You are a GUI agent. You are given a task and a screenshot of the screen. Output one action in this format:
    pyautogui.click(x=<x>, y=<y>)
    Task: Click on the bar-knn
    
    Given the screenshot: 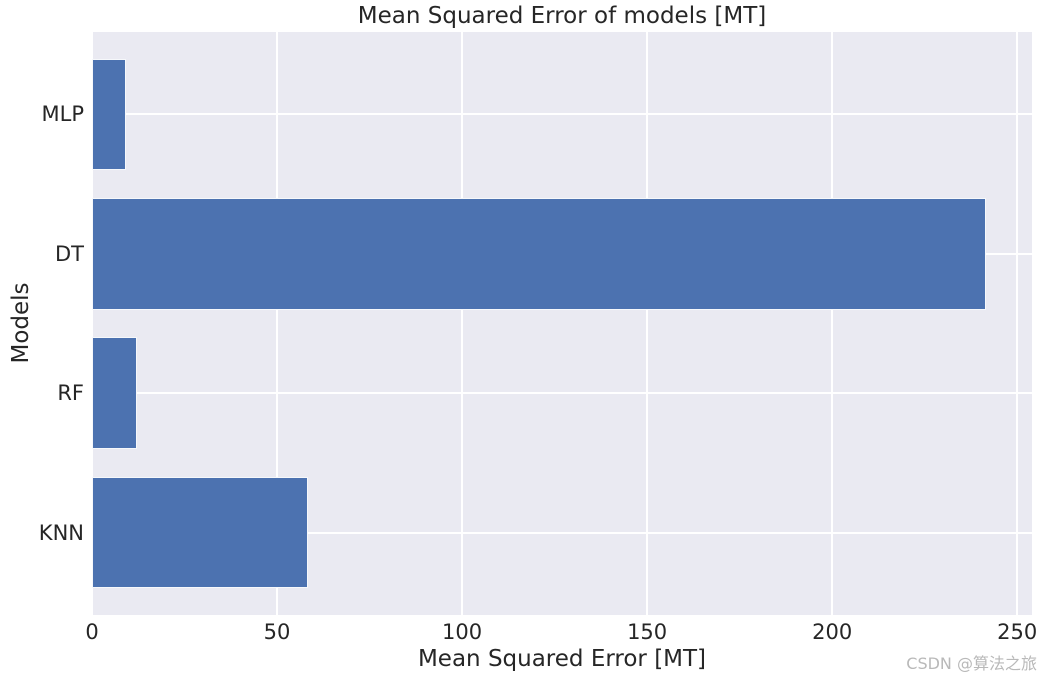 What is the action you would take?
    pyautogui.click(x=200, y=532)
    